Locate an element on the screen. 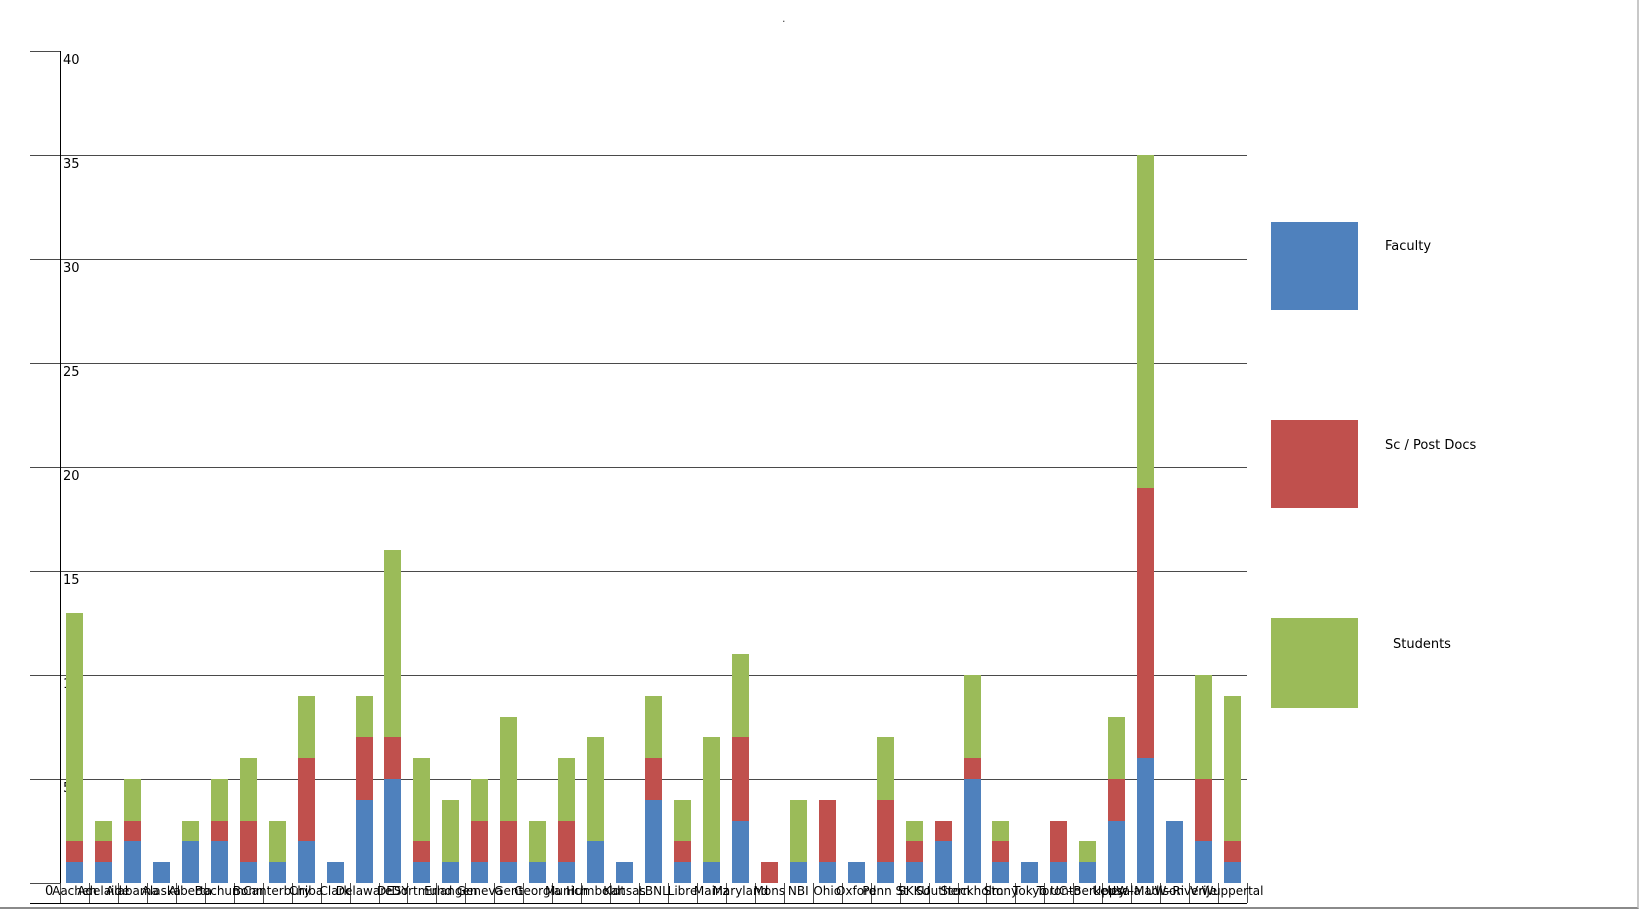 This screenshot has height=909, width=1639. bar-segment-students-Bochum is located at coordinates (219, 800).